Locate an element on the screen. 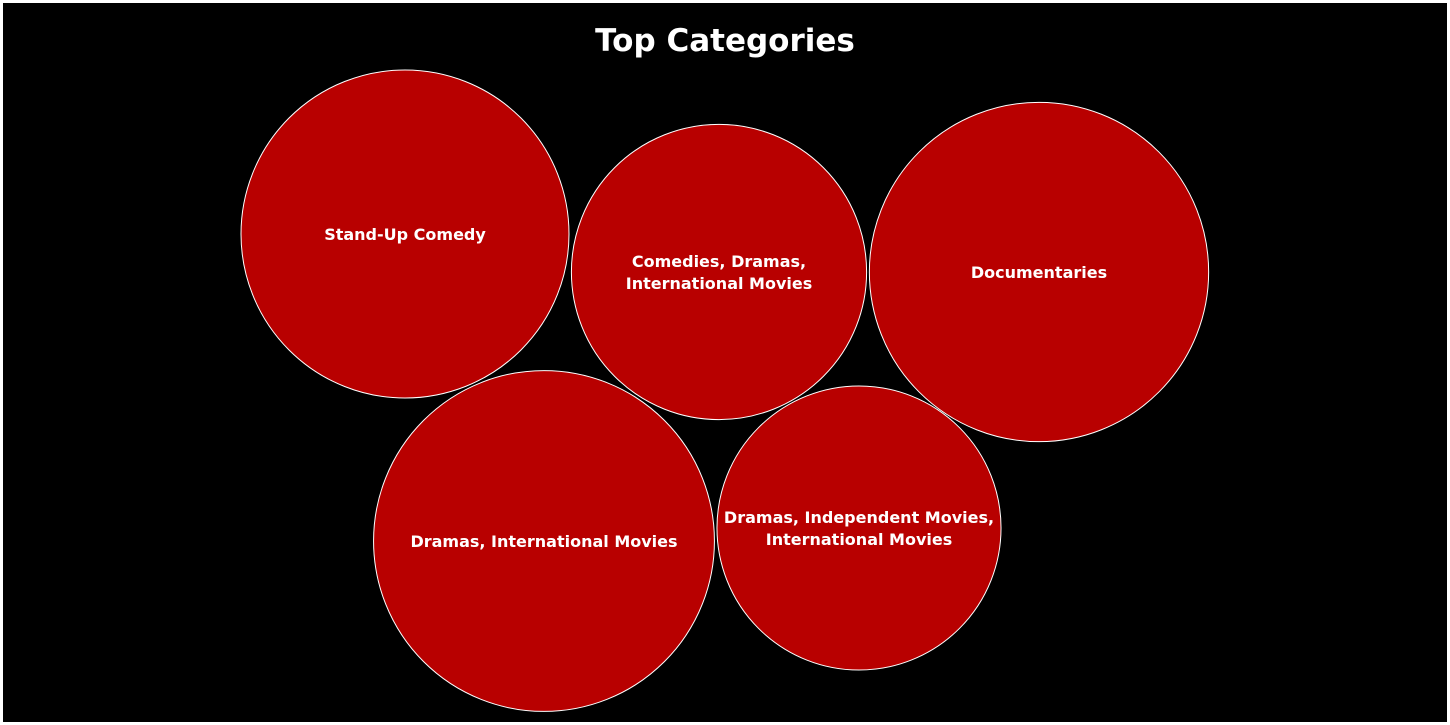 The height and width of the screenshot is (725, 1450). bubble-dramas-international: Dramas, International Movies is located at coordinates (544, 541).